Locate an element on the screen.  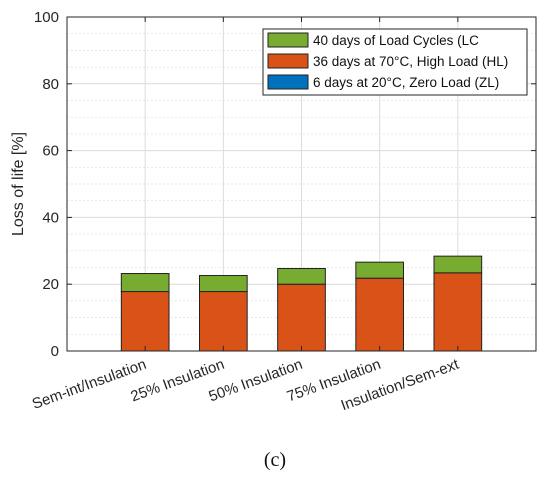
y-tick-label: 60 is located at coordinates (50, 151).